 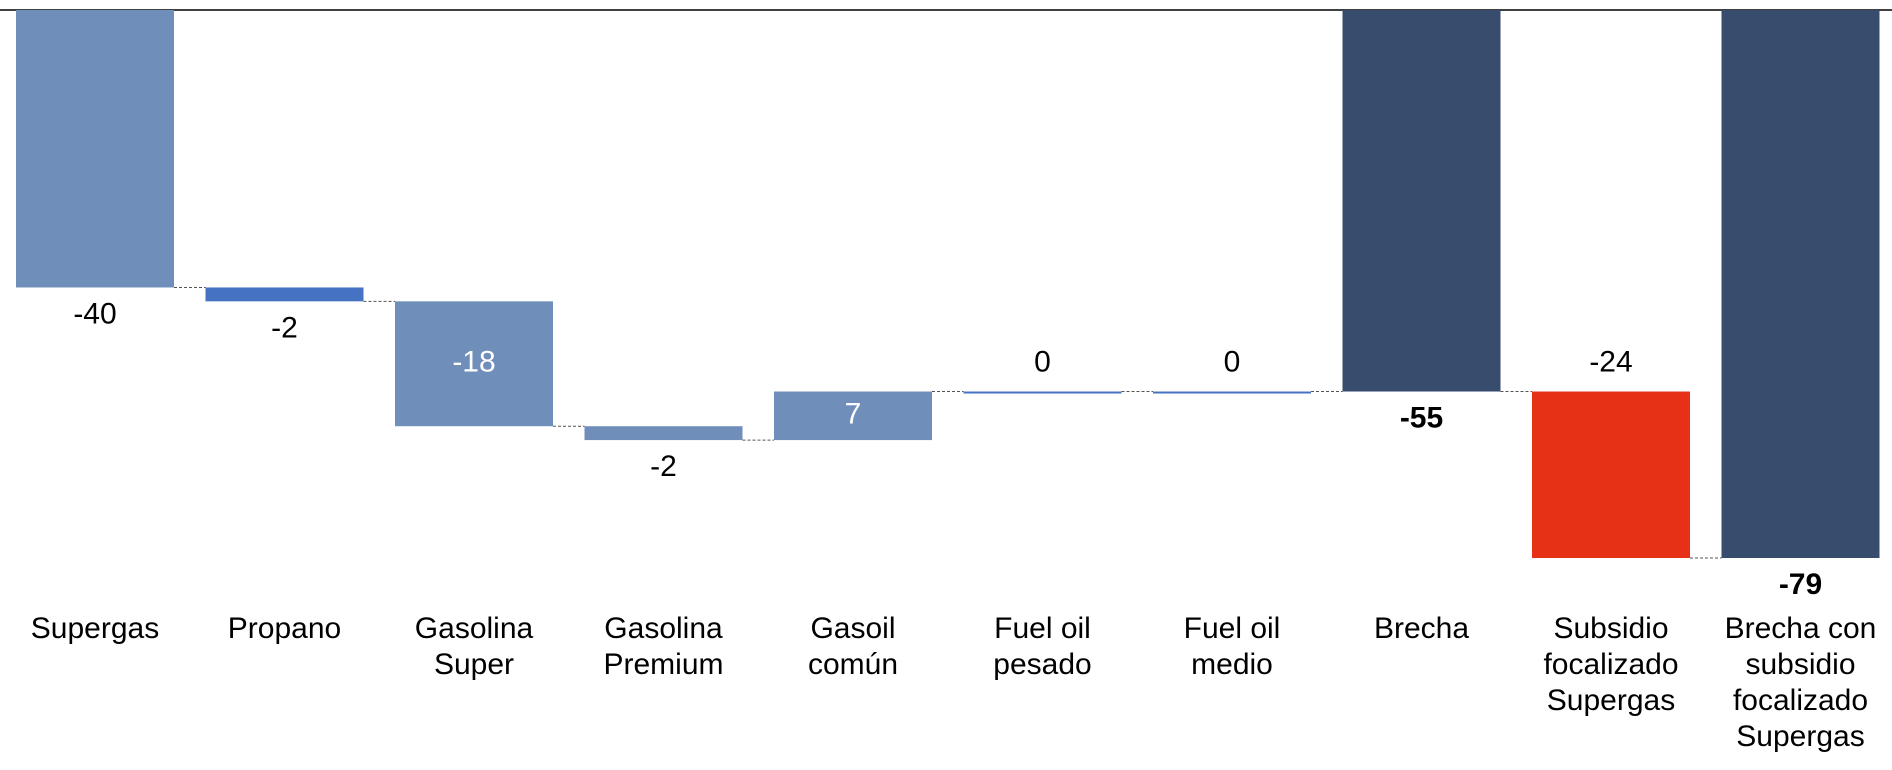 I want to click on x-tick-label: Supergas, so click(x=95, y=628).